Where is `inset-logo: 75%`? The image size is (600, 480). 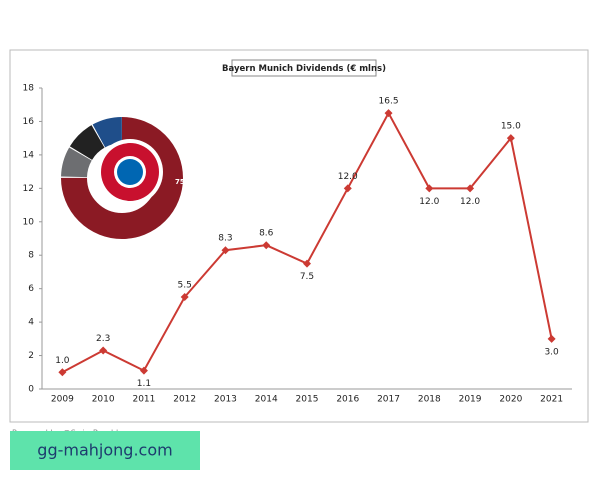 inset-logo: 75% is located at coordinates (126, 178).